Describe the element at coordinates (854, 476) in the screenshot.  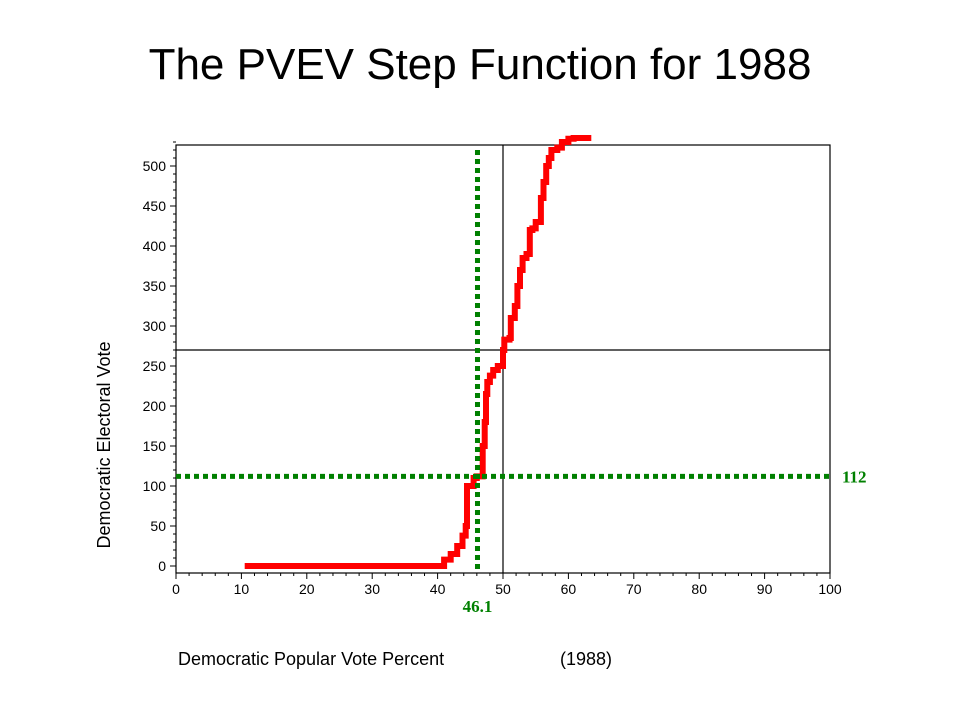
I see `actual-ev-label: 112` at that location.